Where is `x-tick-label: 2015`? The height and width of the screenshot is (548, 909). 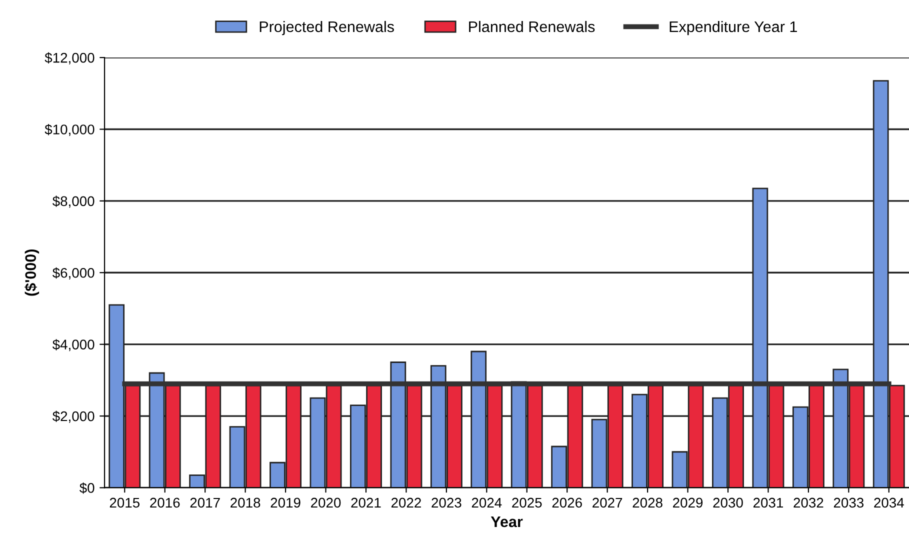 x-tick-label: 2015 is located at coordinates (125, 503).